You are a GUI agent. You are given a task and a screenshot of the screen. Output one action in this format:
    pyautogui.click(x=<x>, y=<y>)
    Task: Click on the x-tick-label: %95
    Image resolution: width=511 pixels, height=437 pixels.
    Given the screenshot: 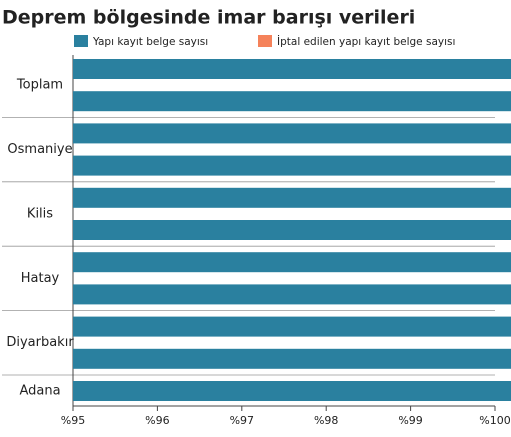 What is the action you would take?
    pyautogui.click(x=73, y=420)
    